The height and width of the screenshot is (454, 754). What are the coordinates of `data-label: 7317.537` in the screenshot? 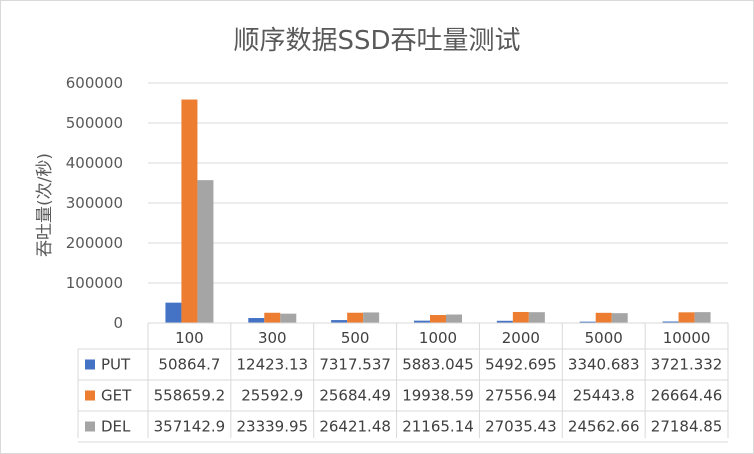 It's located at (355, 365).